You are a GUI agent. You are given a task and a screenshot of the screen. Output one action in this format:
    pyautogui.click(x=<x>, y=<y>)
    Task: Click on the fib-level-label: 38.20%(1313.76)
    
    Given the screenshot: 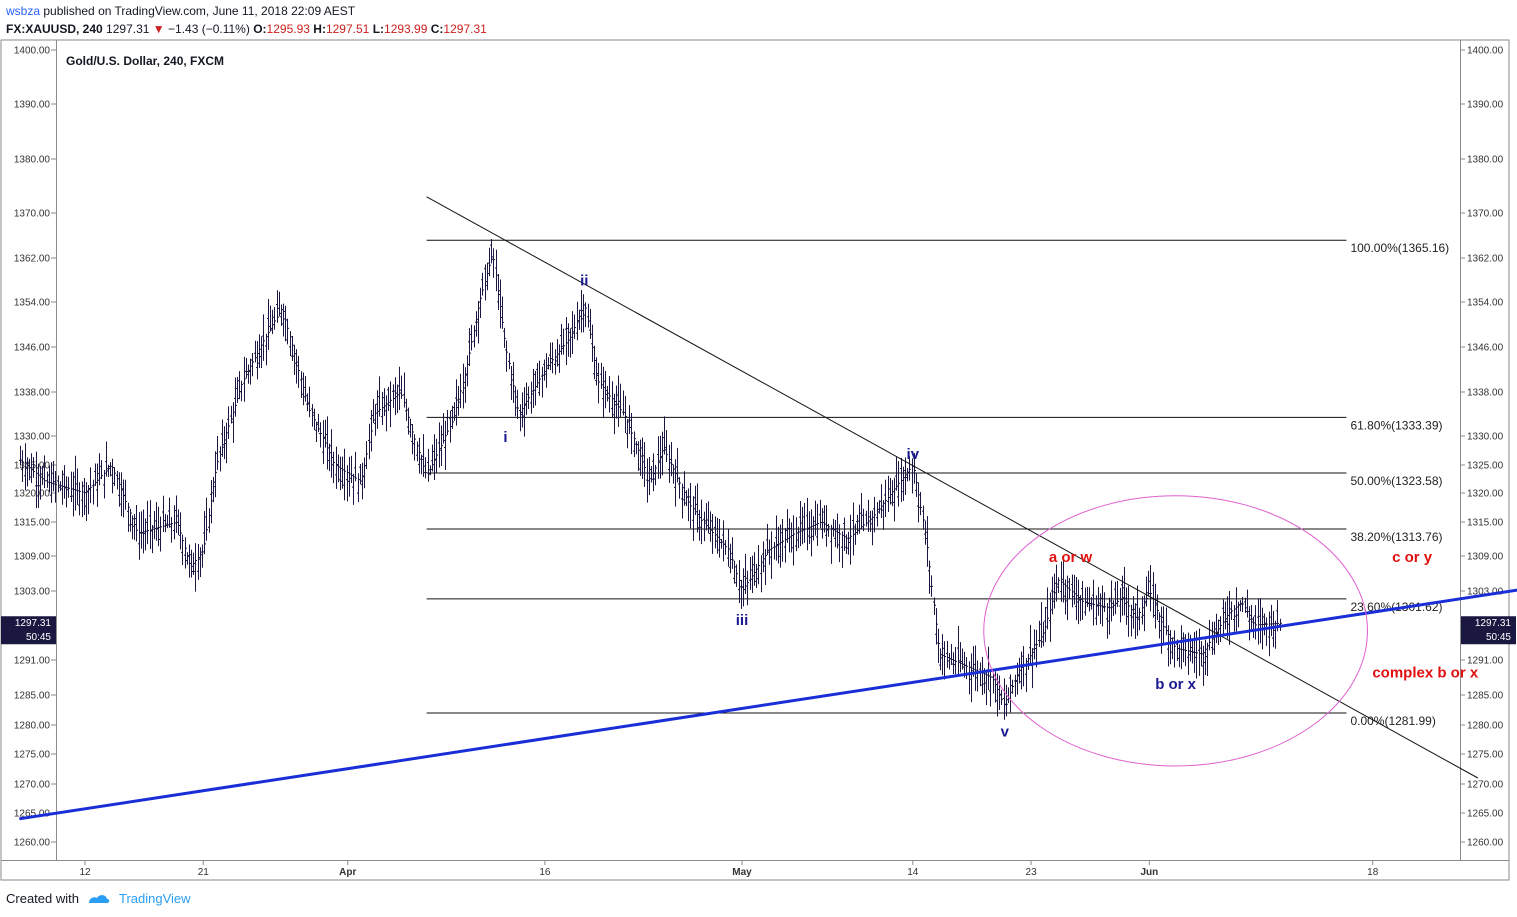 What is the action you would take?
    pyautogui.click(x=1396, y=537)
    